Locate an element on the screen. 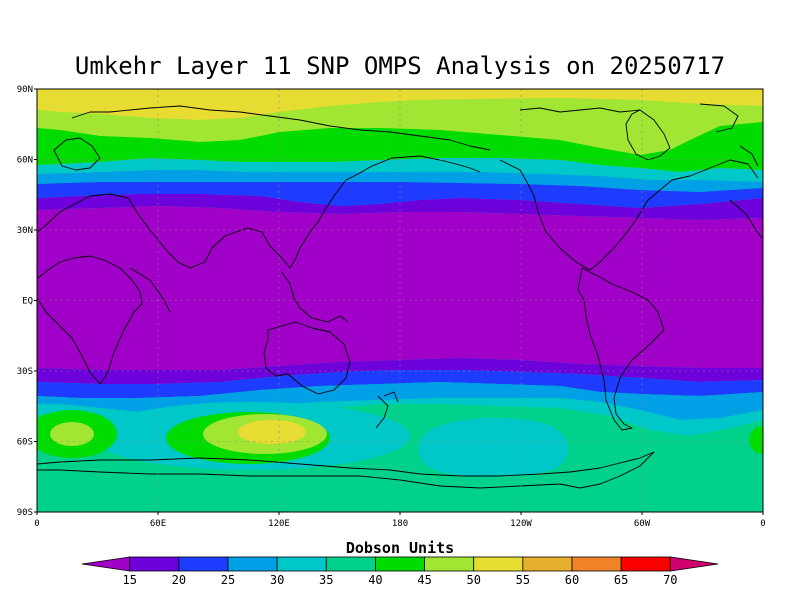 The height and width of the screenshot is (600, 800). colorbar-under-arrow is located at coordinates (106, 564).